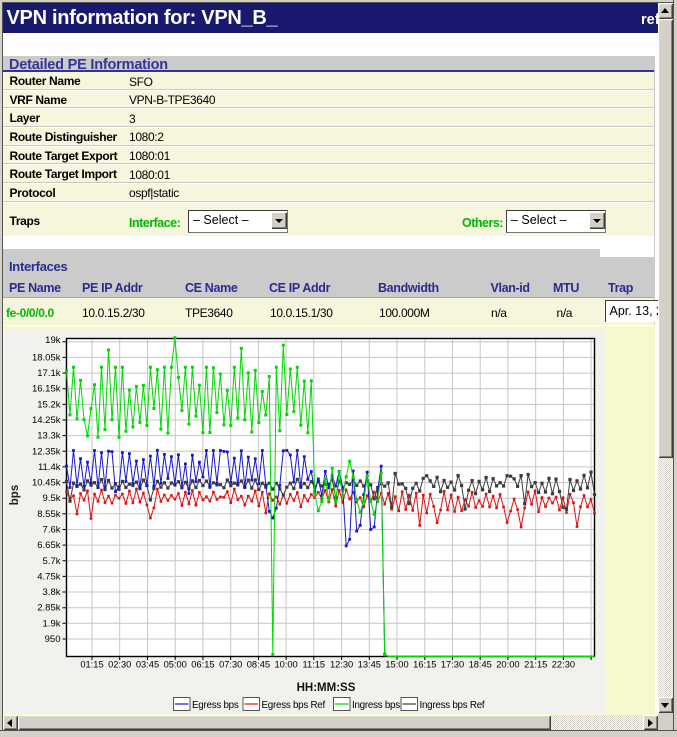  I want to click on svg-text: 03:45, so click(147, 664).